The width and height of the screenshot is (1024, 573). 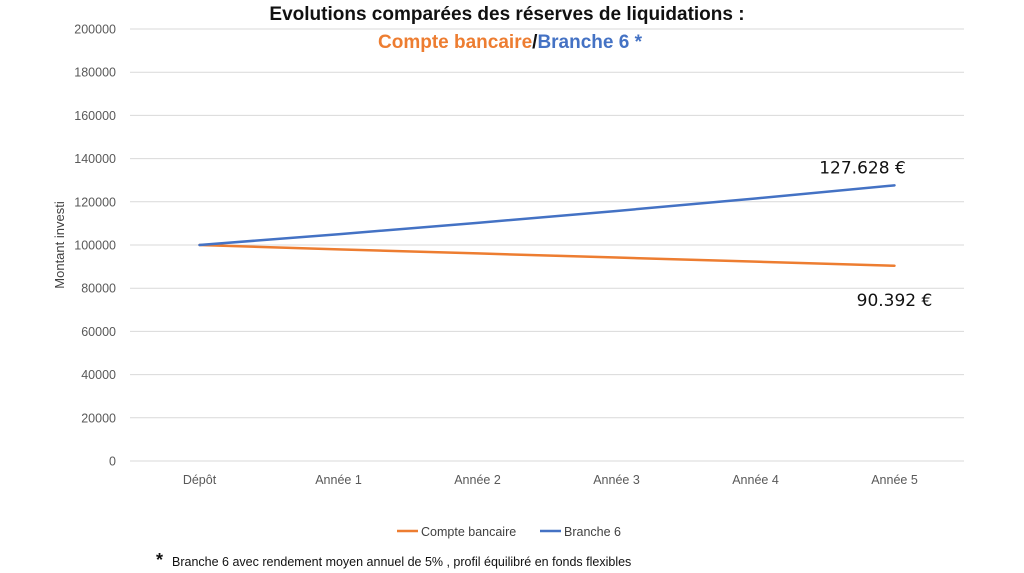 What do you see at coordinates (455, 42) in the screenshot?
I see `subtitle-compte: Compte bancaire` at bounding box center [455, 42].